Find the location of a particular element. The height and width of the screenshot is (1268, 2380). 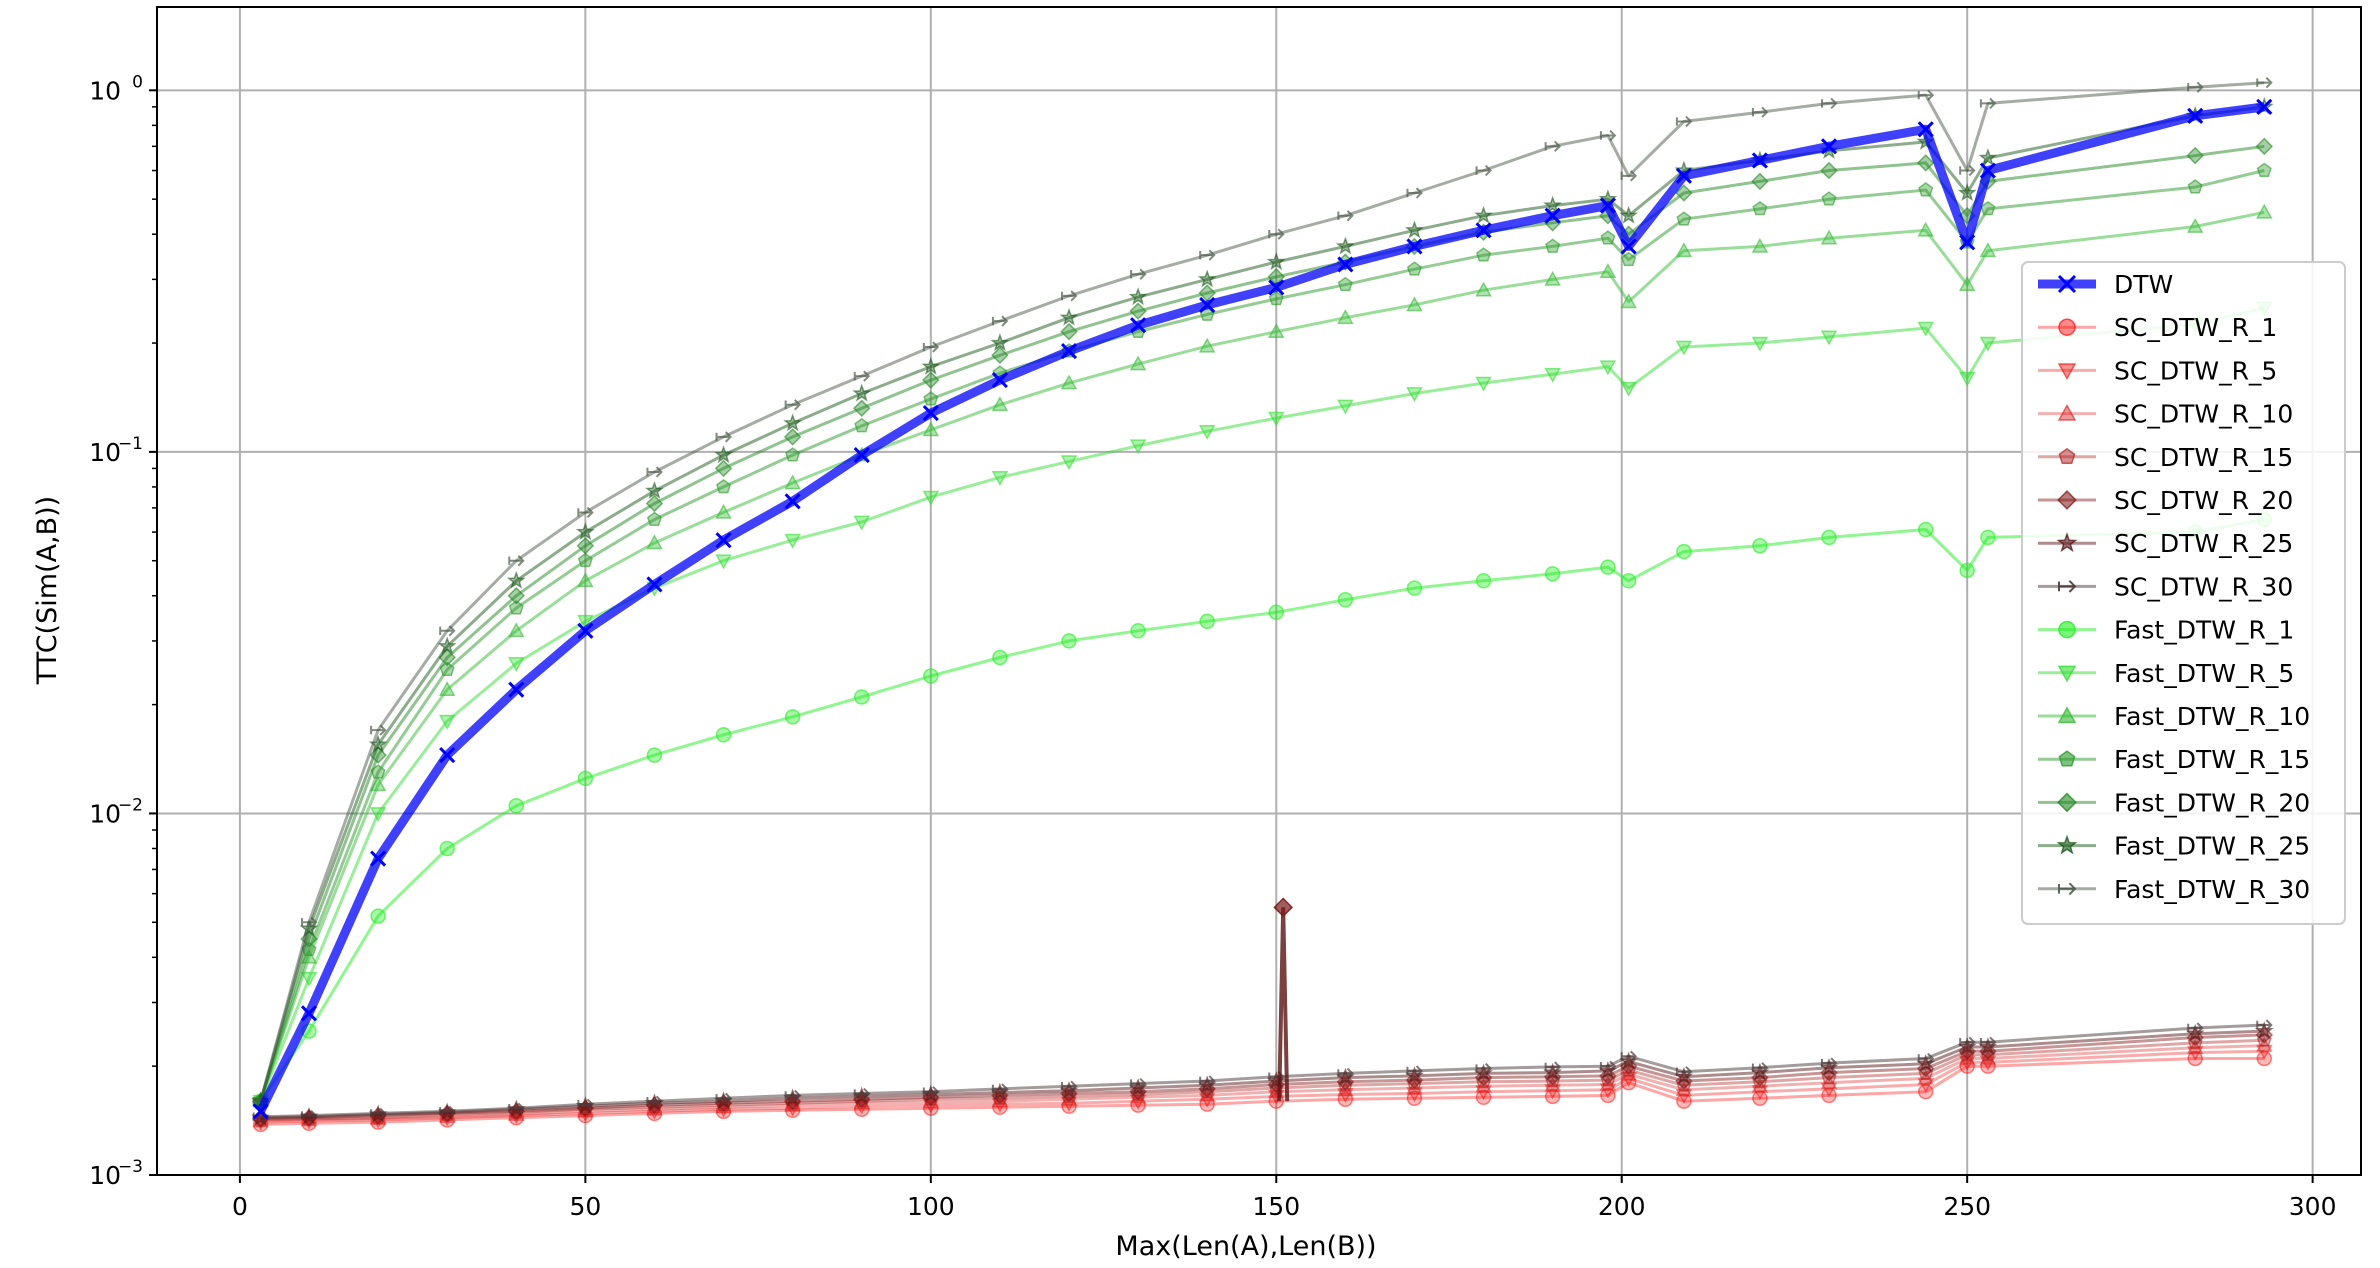

legend-item: SC_DTW_R_10 is located at coordinates (2165, 414).